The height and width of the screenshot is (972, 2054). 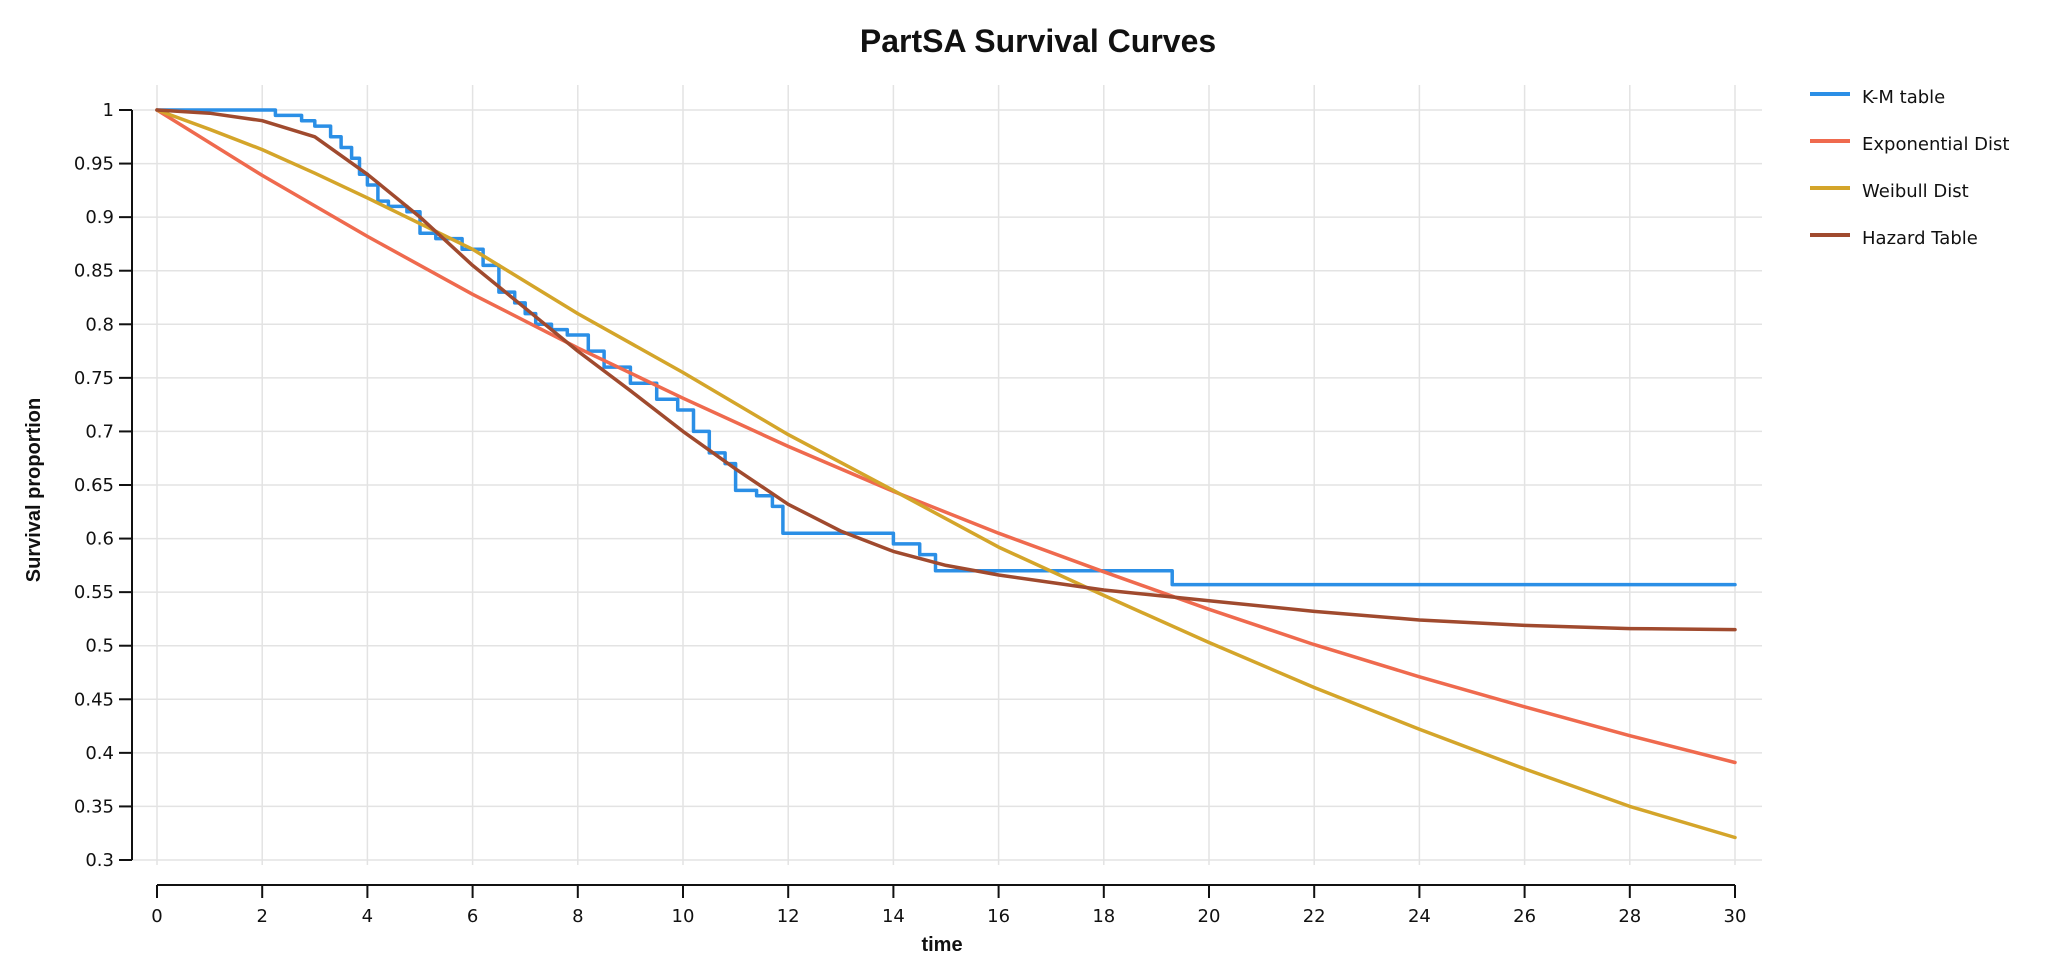 What do you see at coordinates (99, 753) in the screenshot?
I see `y-tick-label: 0.4` at bounding box center [99, 753].